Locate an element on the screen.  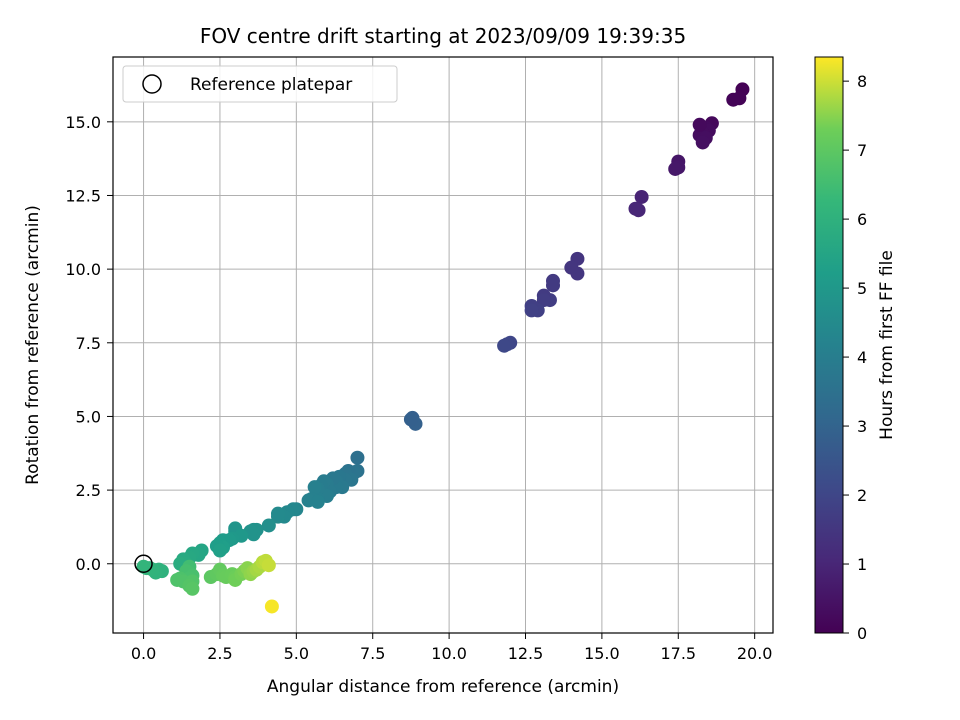
x-tick-label: 5.0 is located at coordinates (296, 653).